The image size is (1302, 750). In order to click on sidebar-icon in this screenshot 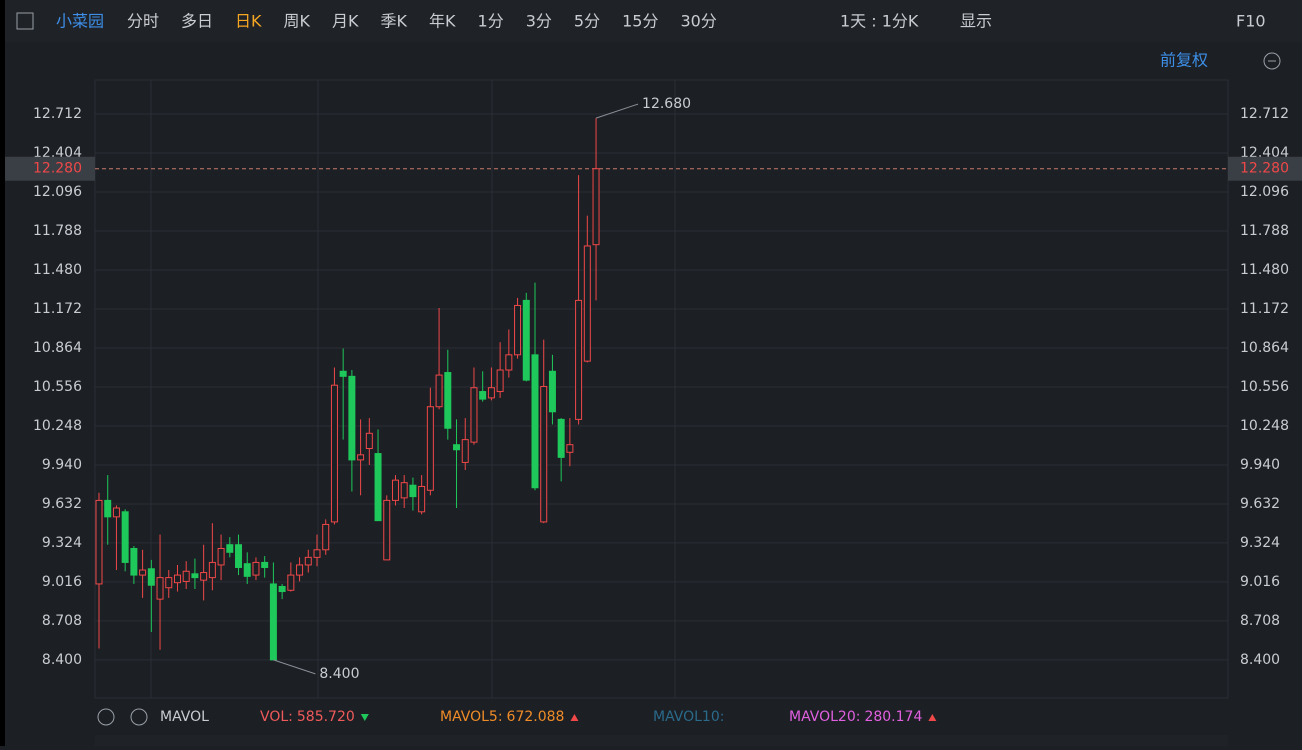, I will do `click(25, 21)`.